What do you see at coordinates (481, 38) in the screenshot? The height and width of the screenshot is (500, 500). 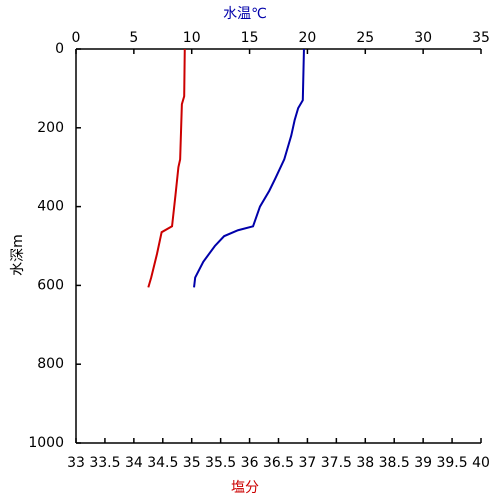 I see `x2-tick-label: 35` at bounding box center [481, 38].